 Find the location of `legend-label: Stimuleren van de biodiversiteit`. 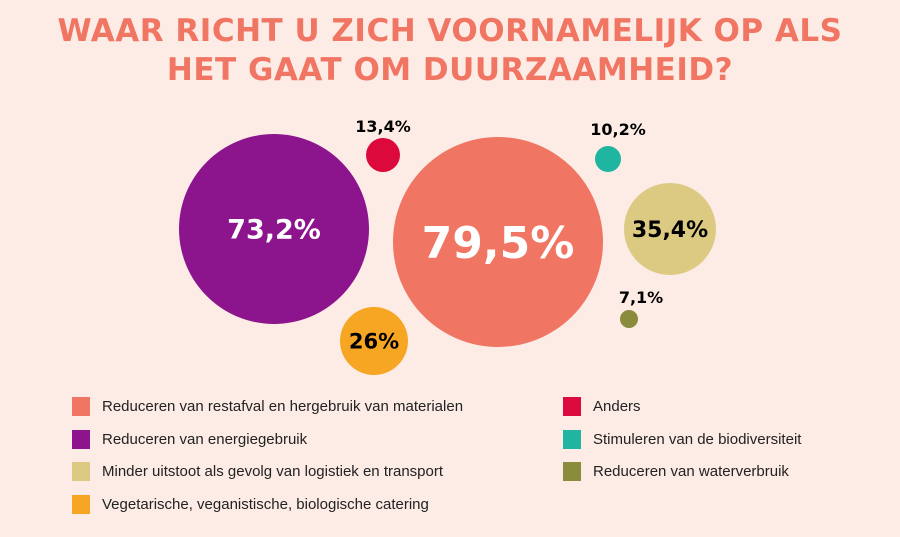

legend-label: Stimuleren van de biodiversiteit is located at coordinates (697, 439).